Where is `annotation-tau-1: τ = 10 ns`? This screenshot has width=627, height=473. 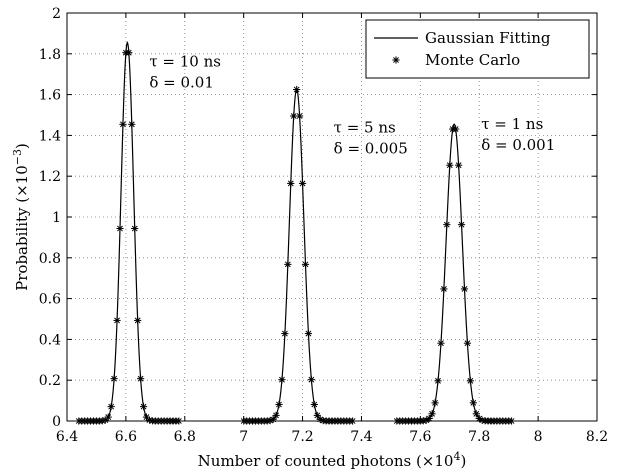
annotation-tau-1: τ = 10 ns is located at coordinates (185, 62).